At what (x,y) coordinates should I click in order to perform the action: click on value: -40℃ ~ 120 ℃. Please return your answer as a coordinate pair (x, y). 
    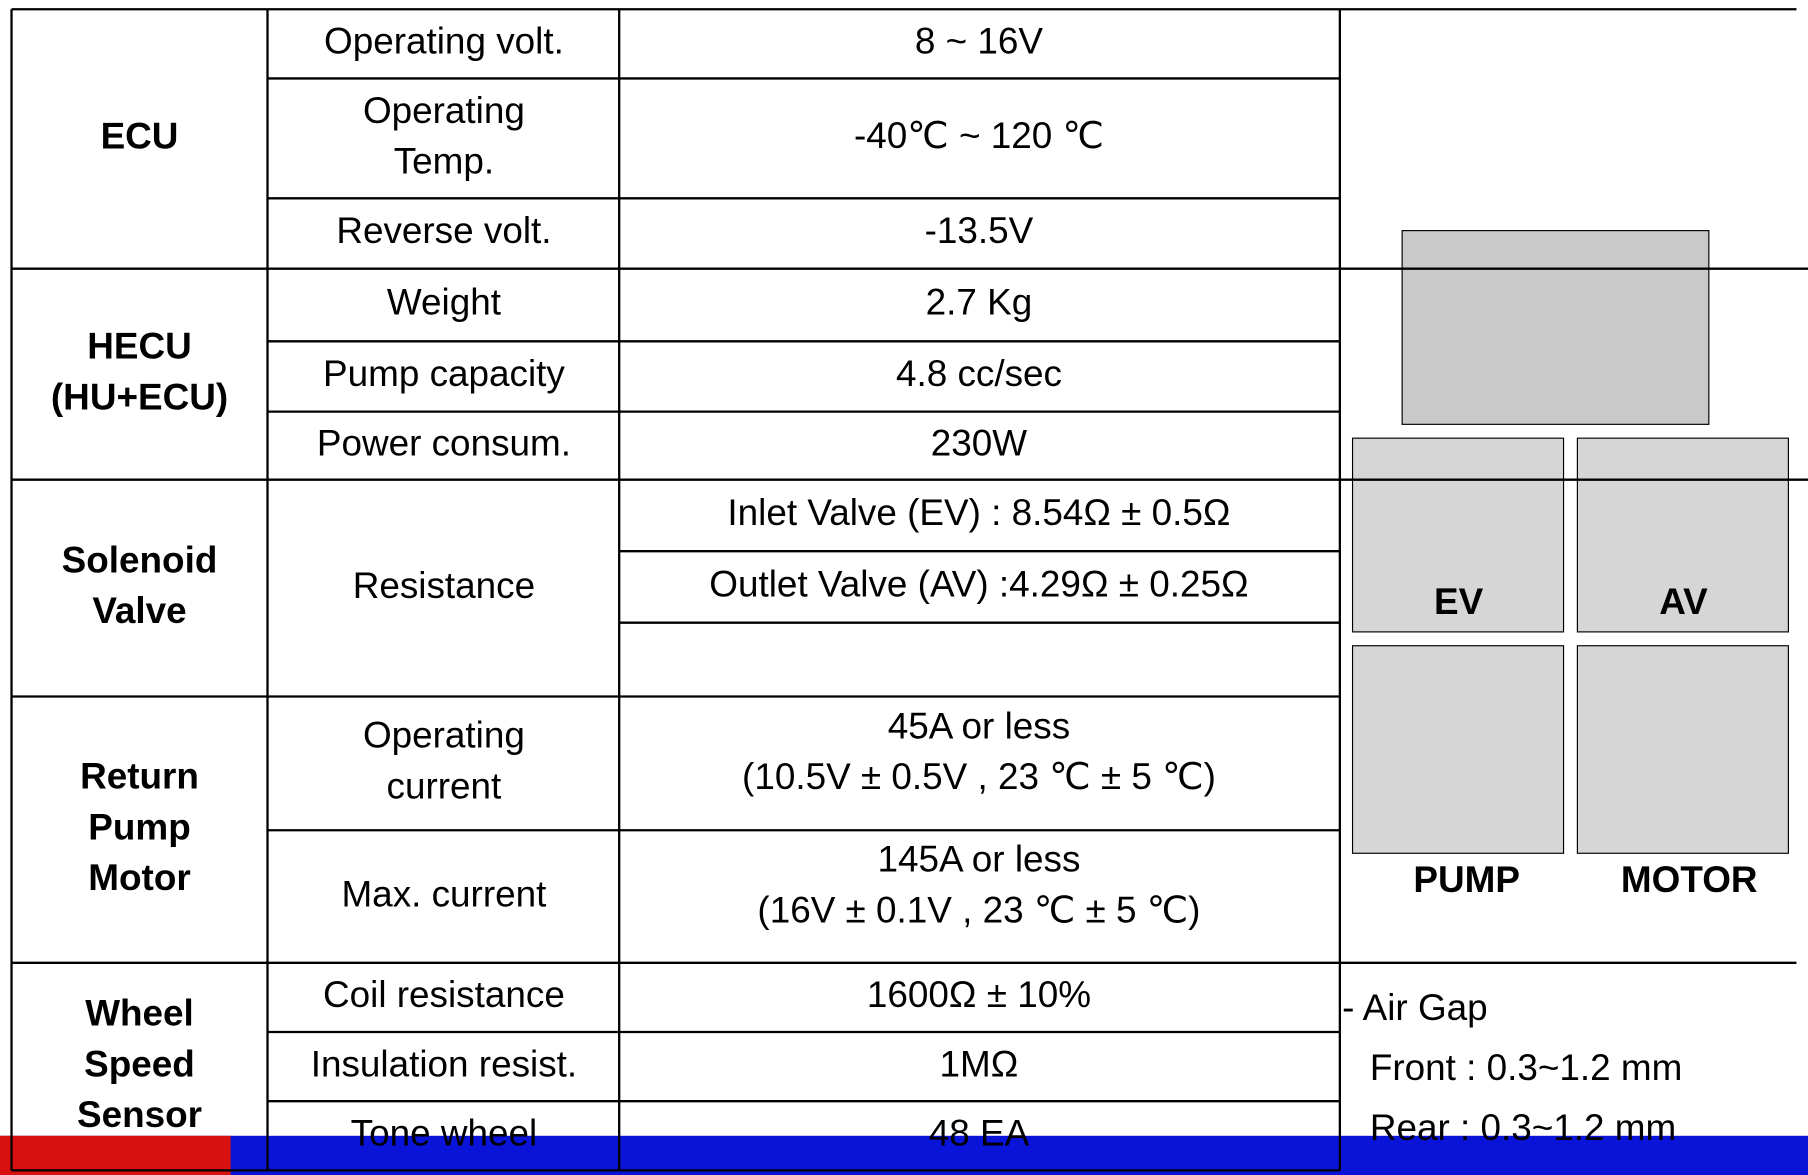
    Looking at the image, I should click on (979, 135).